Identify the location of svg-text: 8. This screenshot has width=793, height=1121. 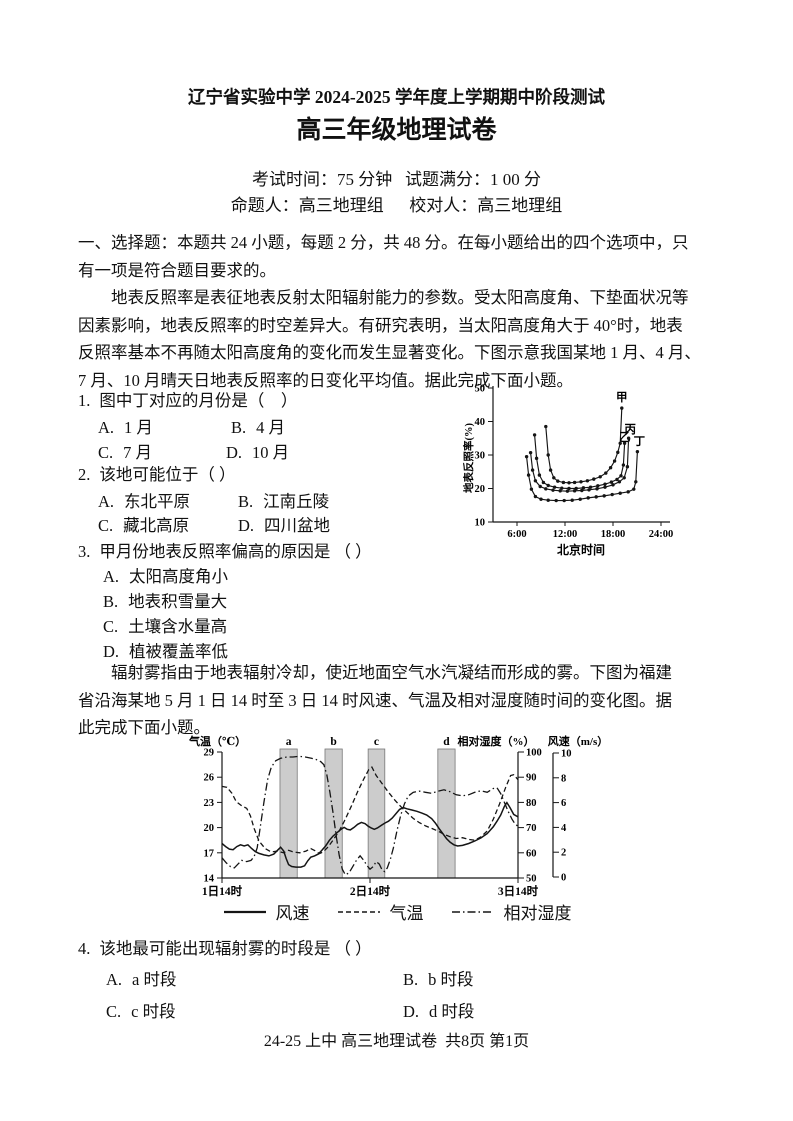
(563, 778).